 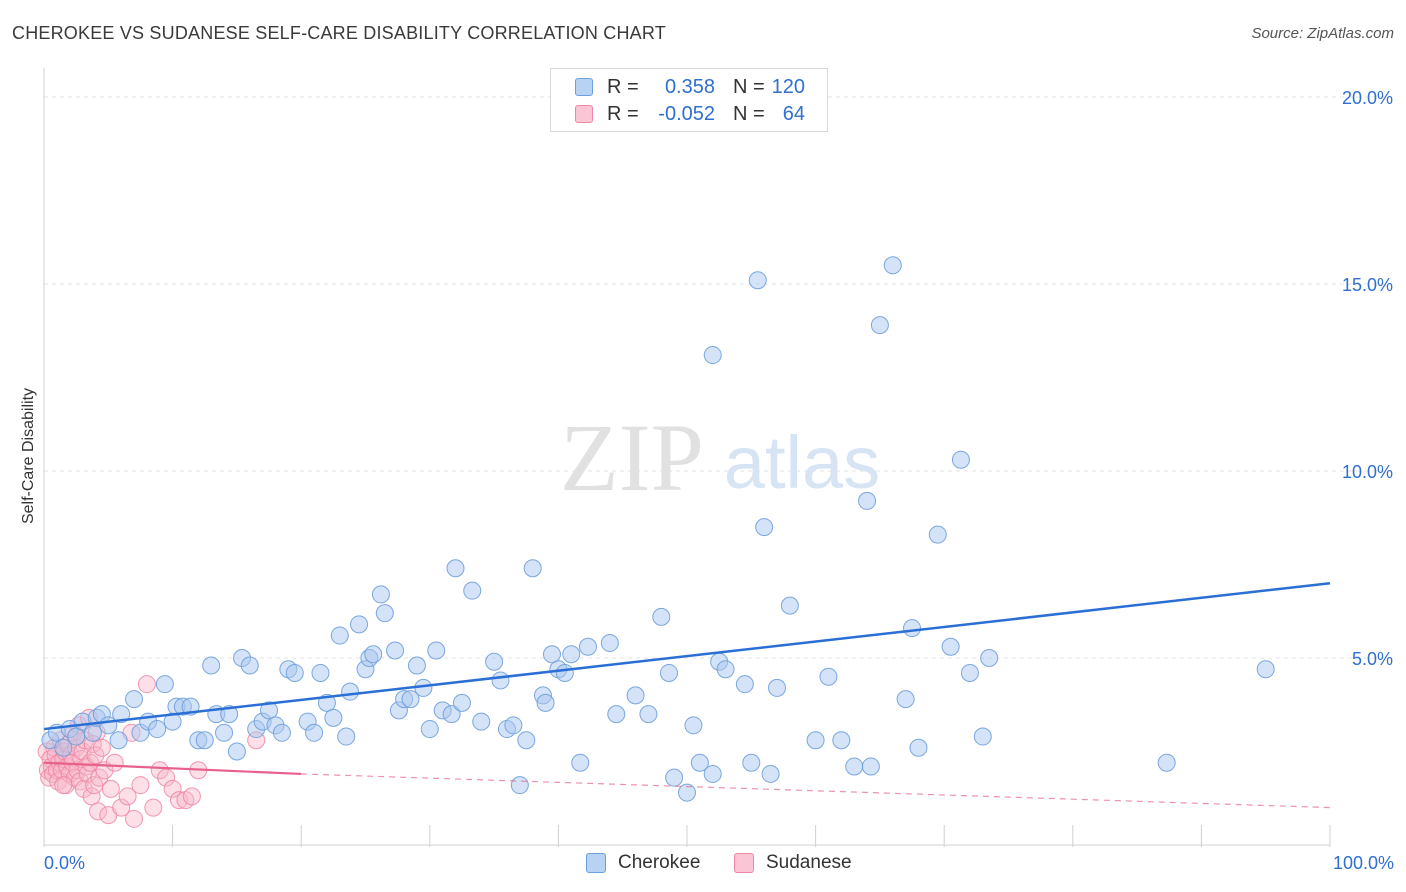 I want to click on cherokee-legend-swatch, so click(x=596, y=863).